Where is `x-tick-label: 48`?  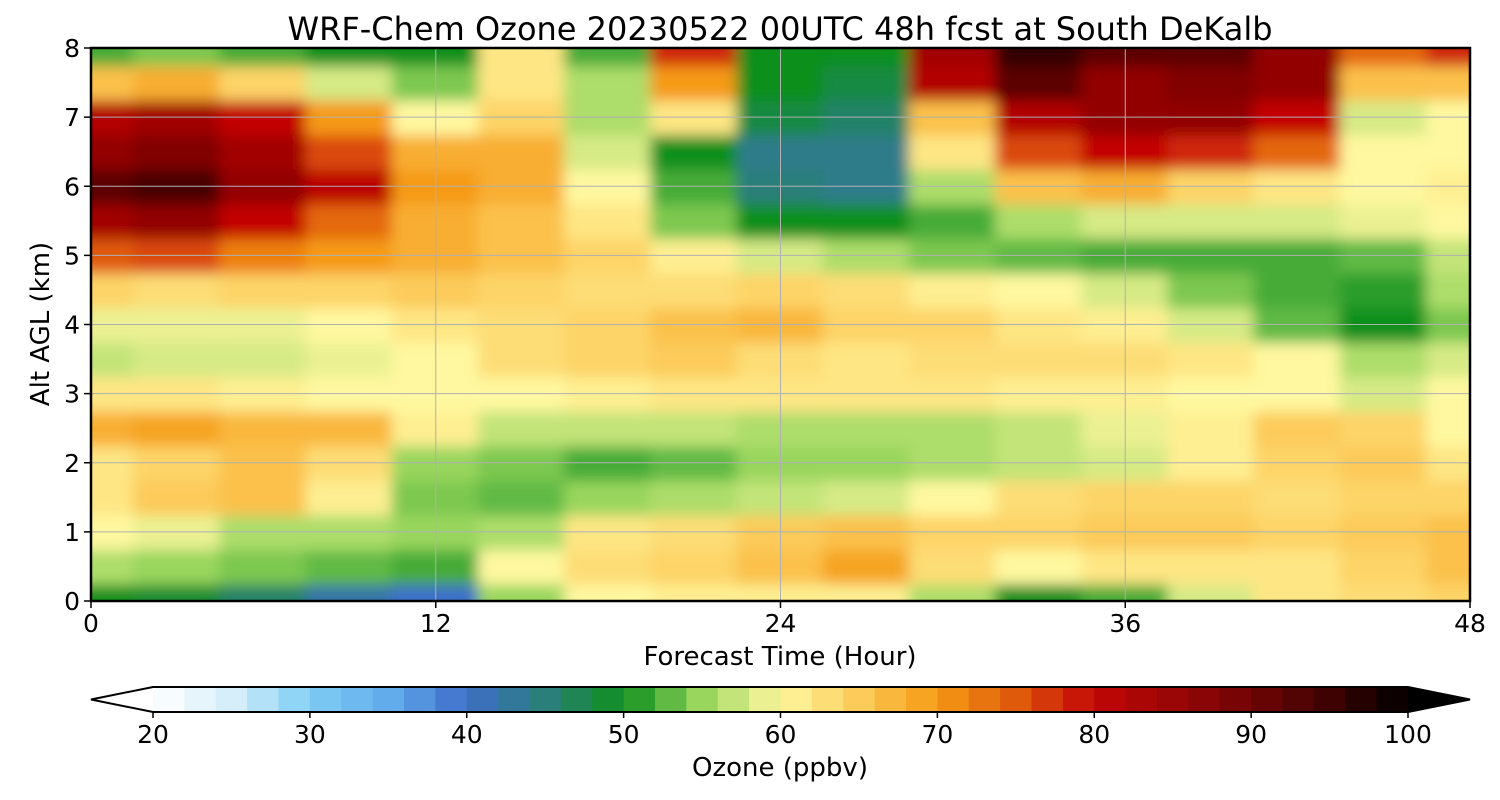
x-tick-label: 48 is located at coordinates (1470, 623).